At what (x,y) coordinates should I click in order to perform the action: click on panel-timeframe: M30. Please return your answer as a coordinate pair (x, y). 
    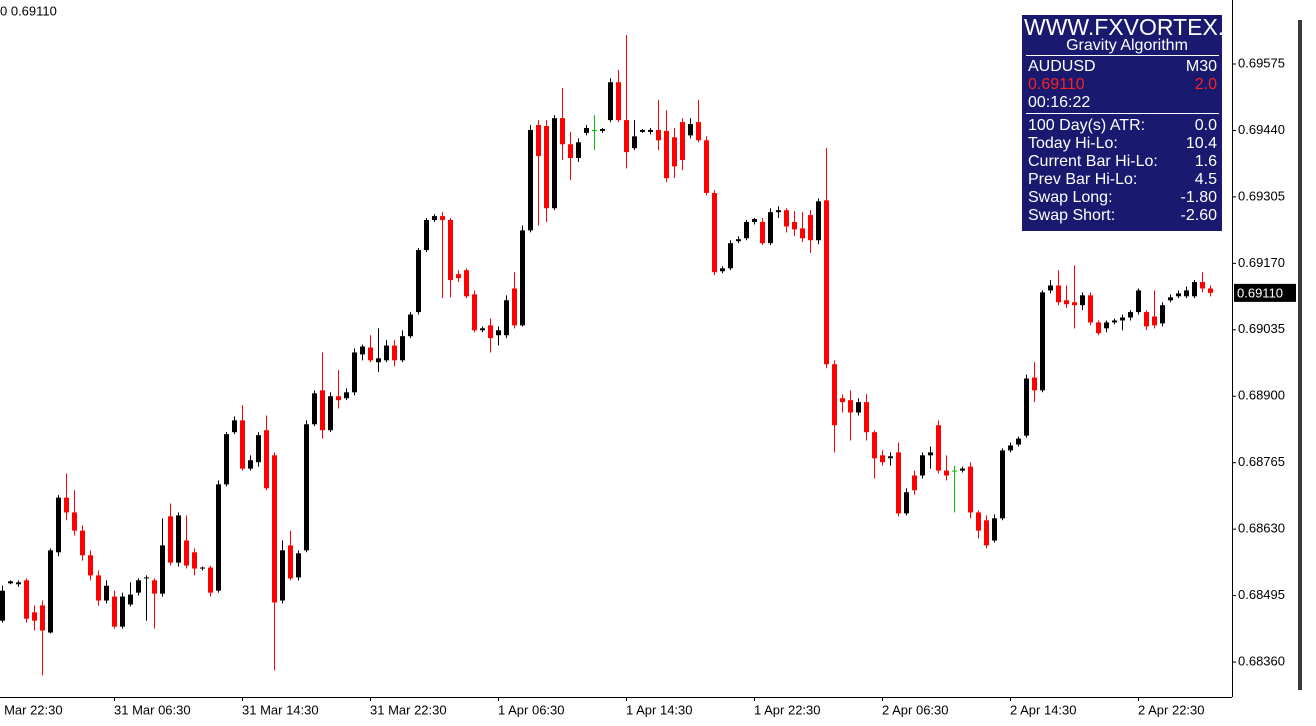
    Looking at the image, I should click on (1201, 66).